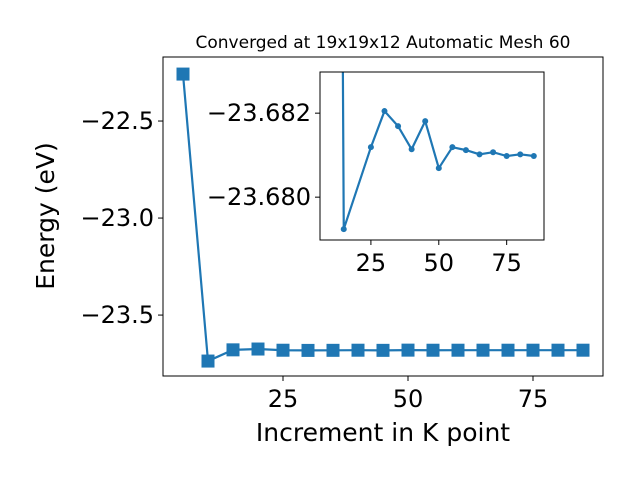 Image resolution: width=640 pixels, height=480 pixels. What do you see at coordinates (117, 121) in the screenshot?
I see `y-tick-label: −22.5` at bounding box center [117, 121].